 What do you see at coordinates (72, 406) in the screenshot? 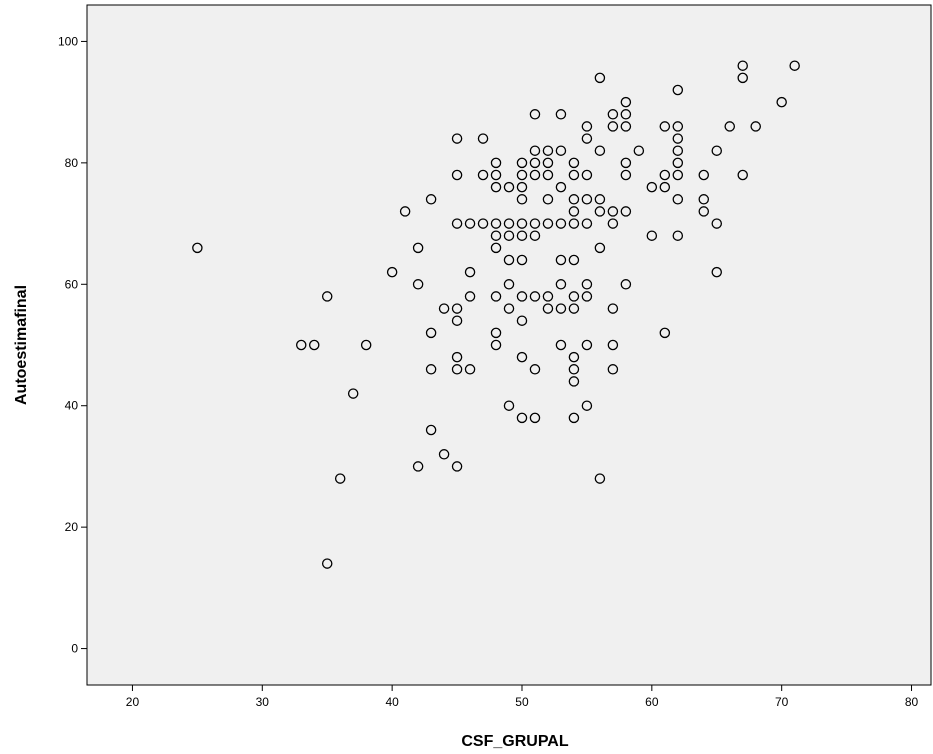
I see `y-tick-label: 40` at bounding box center [72, 406].